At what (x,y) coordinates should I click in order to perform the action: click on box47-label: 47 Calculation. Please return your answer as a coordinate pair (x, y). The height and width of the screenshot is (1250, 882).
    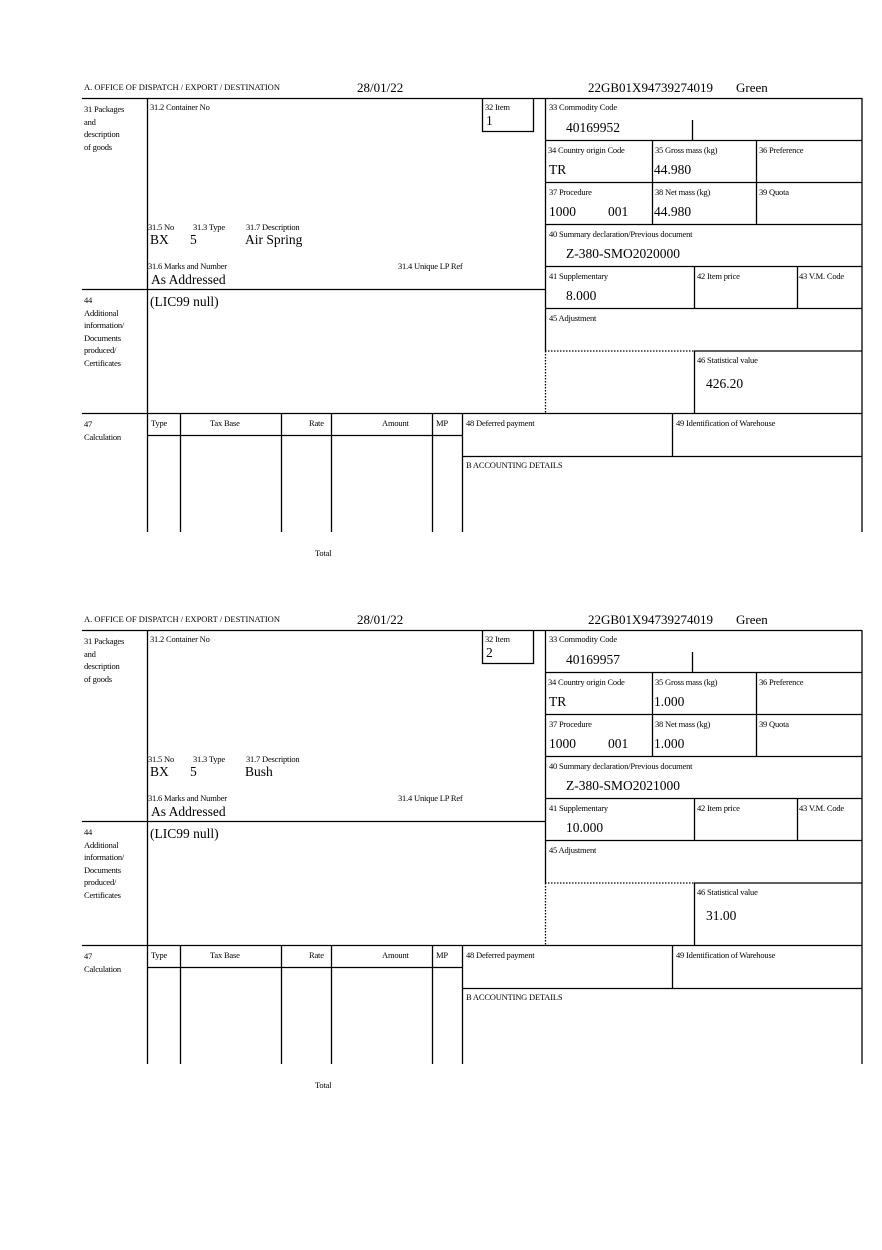
    Looking at the image, I should click on (102, 962).